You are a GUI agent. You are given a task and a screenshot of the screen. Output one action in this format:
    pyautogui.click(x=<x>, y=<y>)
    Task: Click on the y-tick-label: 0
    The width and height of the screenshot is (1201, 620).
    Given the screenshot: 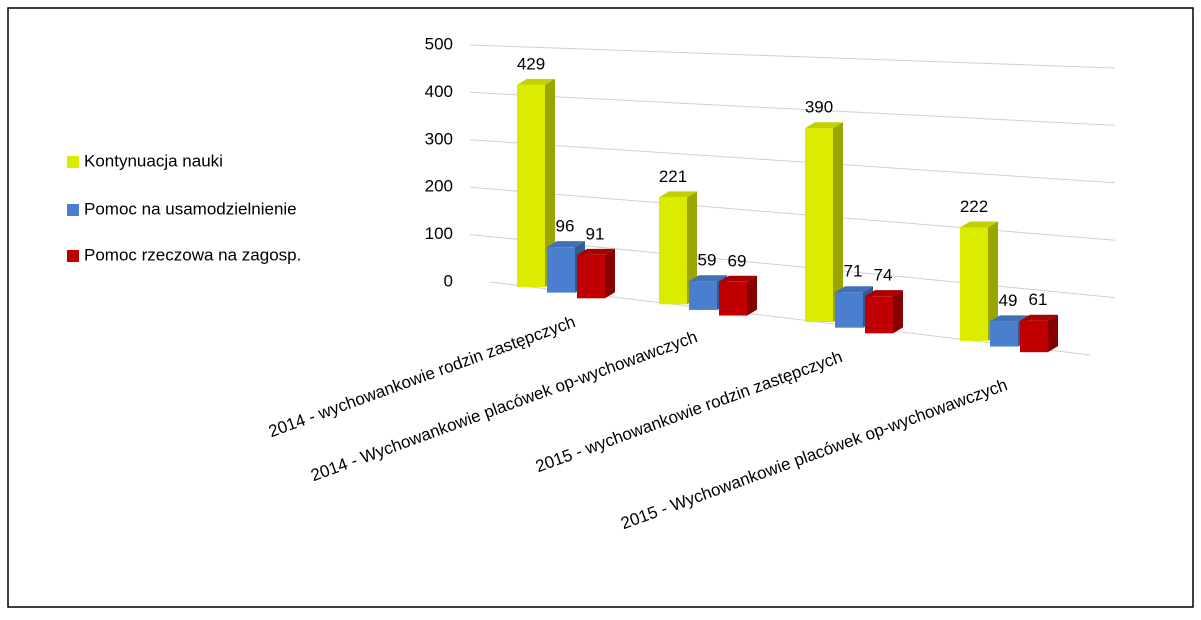 What is the action you would take?
    pyautogui.click(x=448, y=280)
    